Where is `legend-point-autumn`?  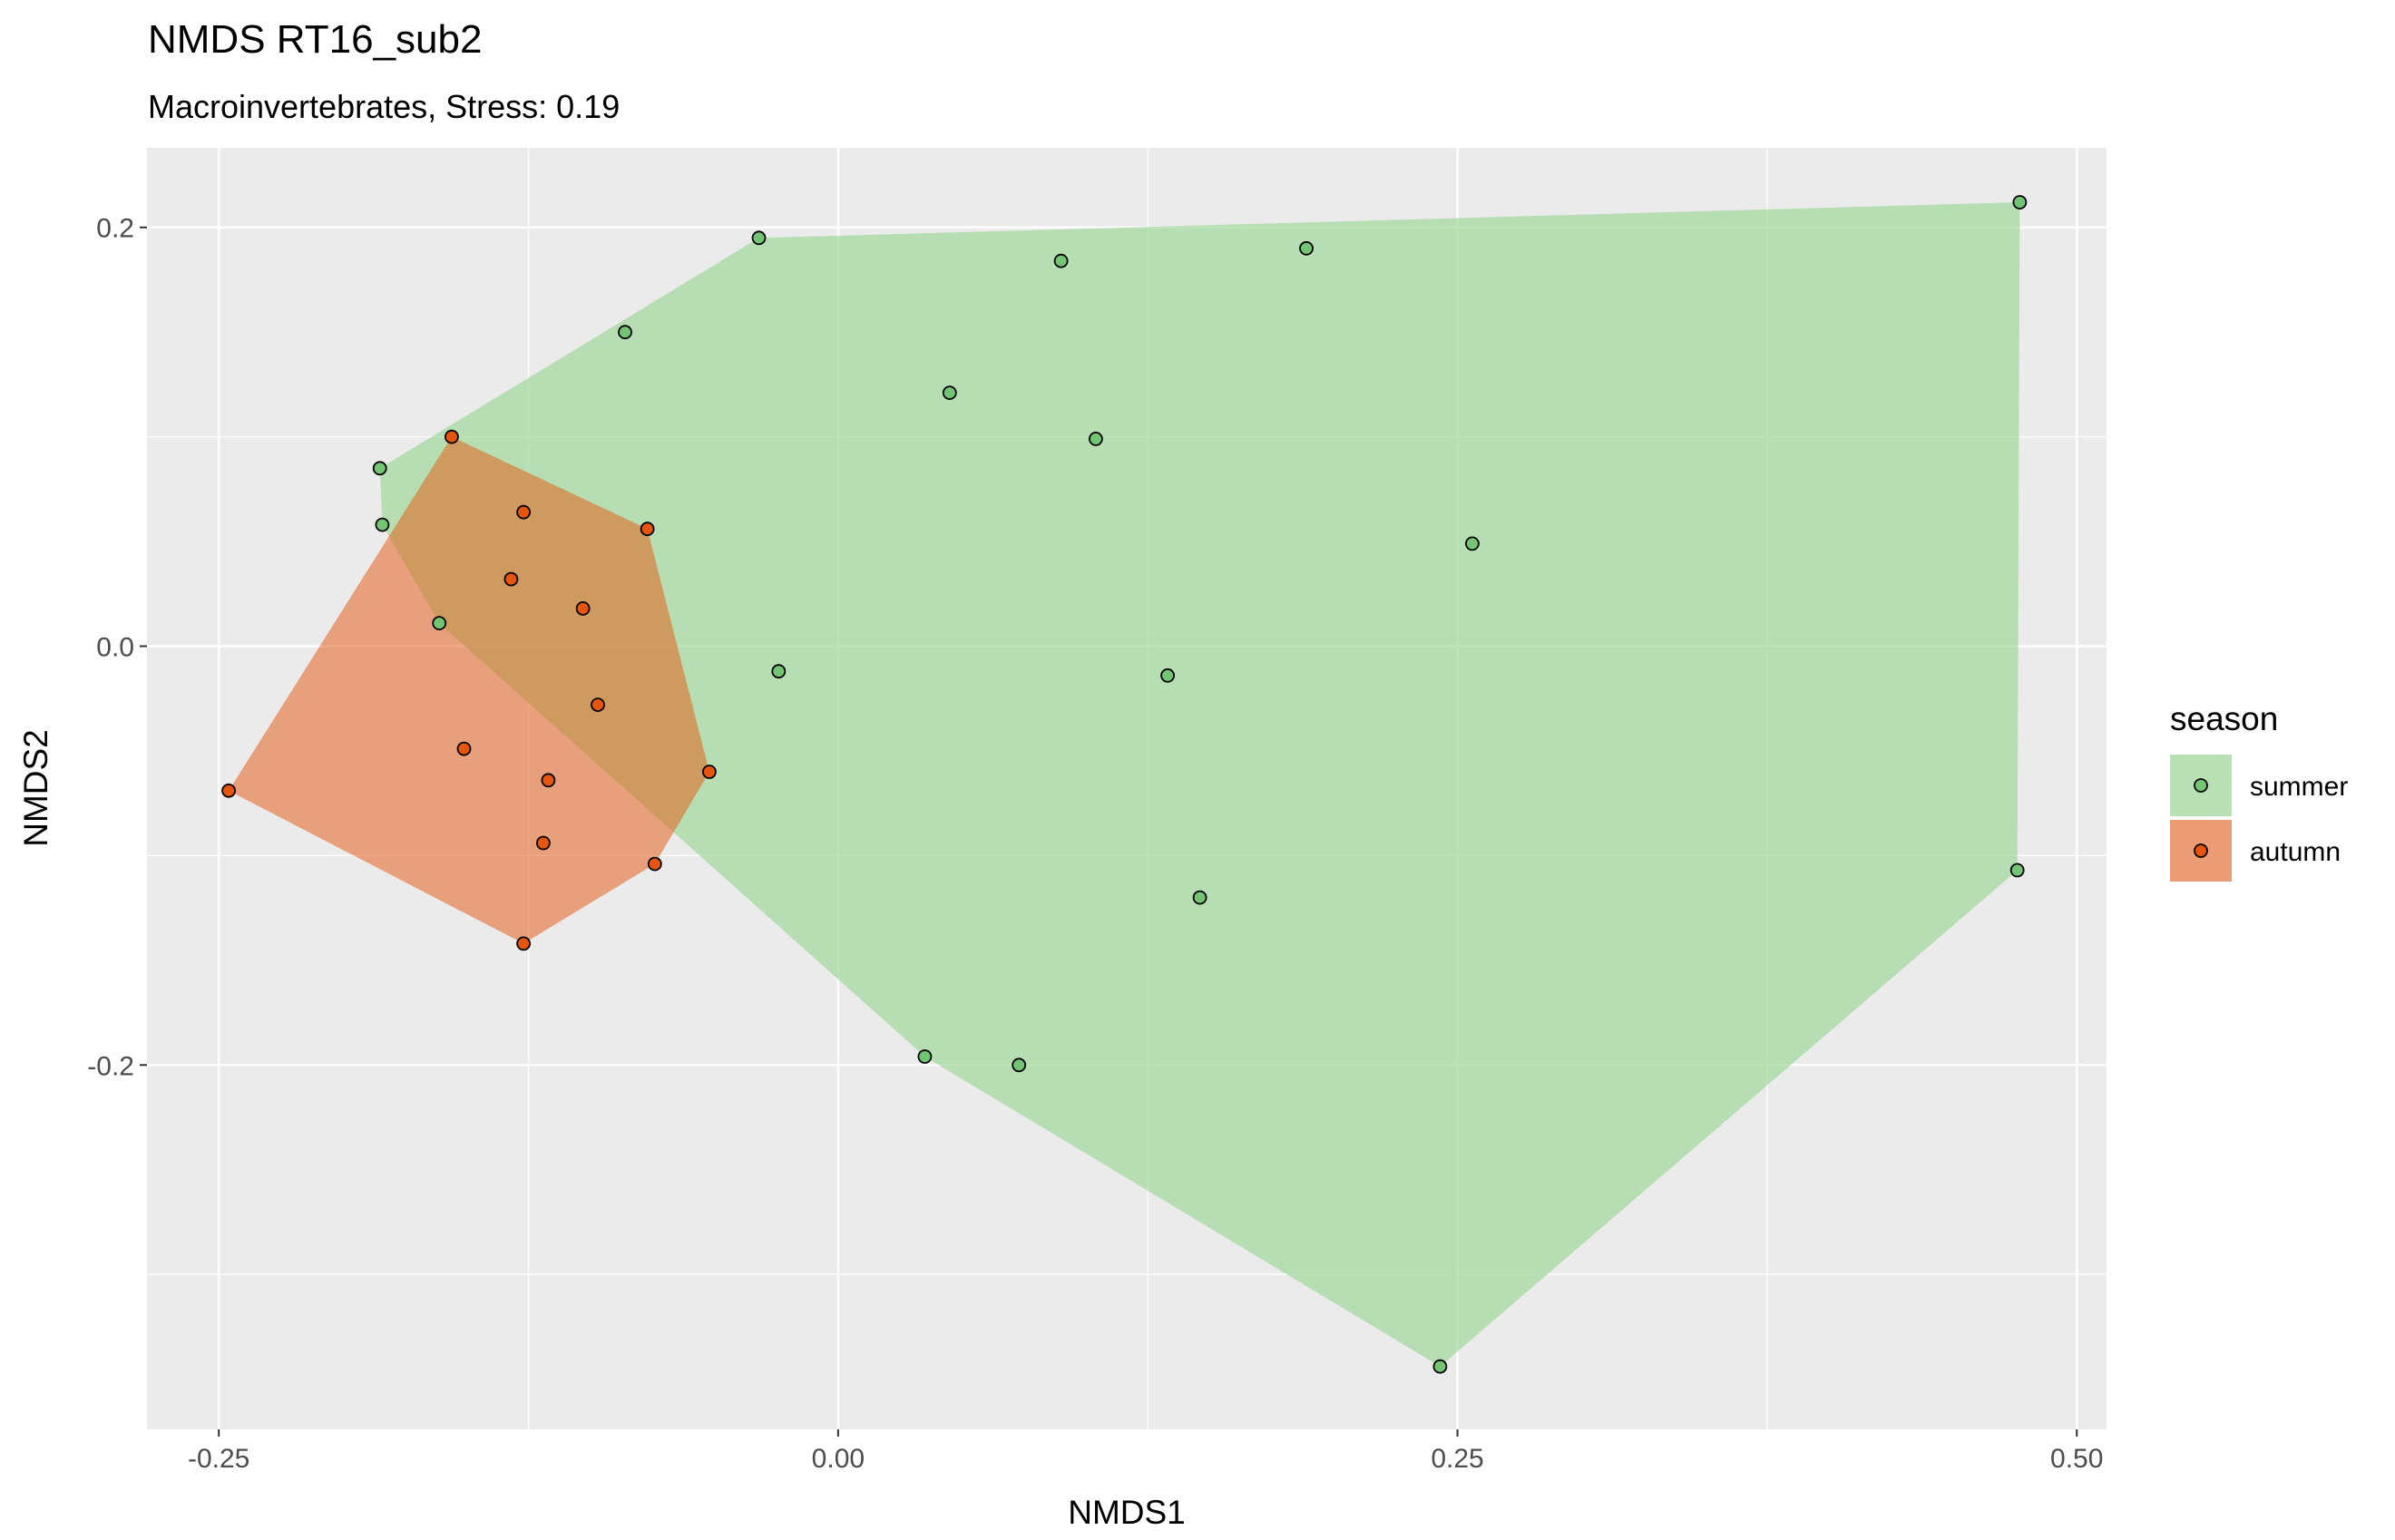 legend-point-autumn is located at coordinates (2201, 850).